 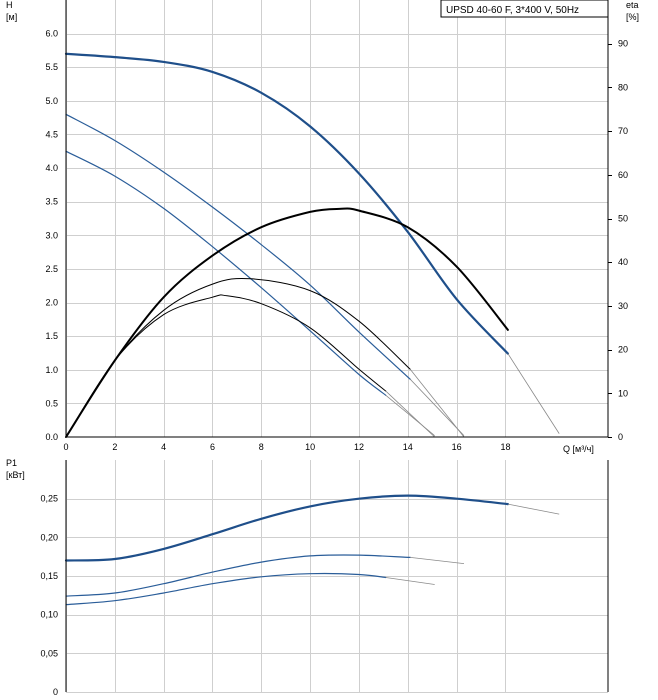 I want to click on legend-box, so click(x=524, y=9).